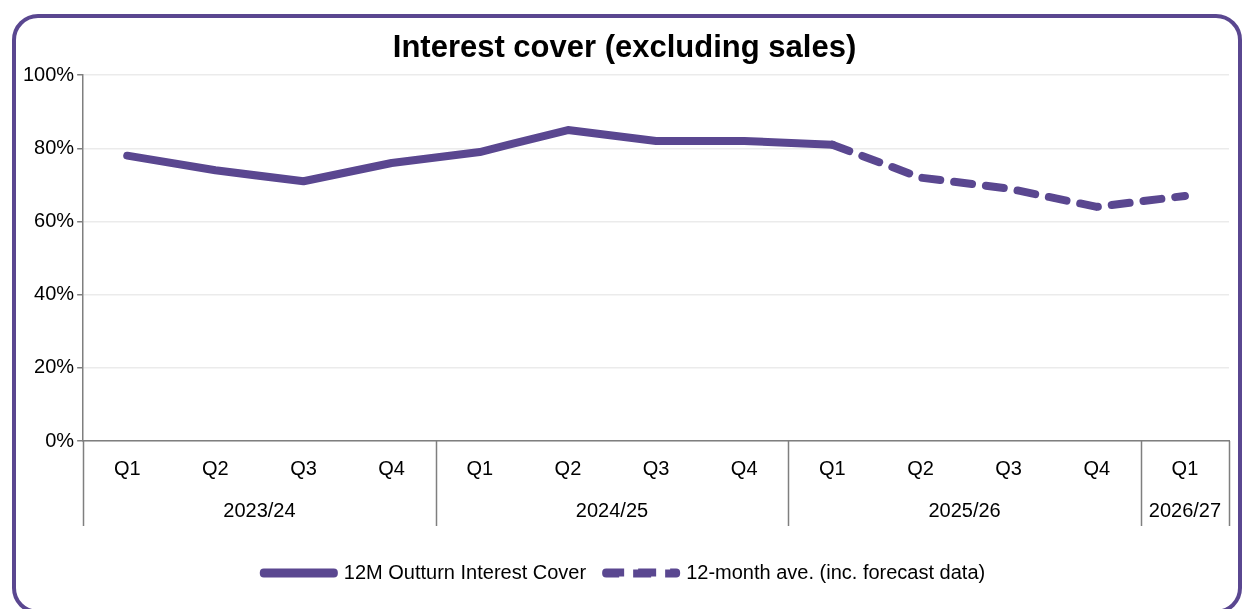 The image size is (1249, 609). I want to click on text: 2025/26, so click(964, 509).